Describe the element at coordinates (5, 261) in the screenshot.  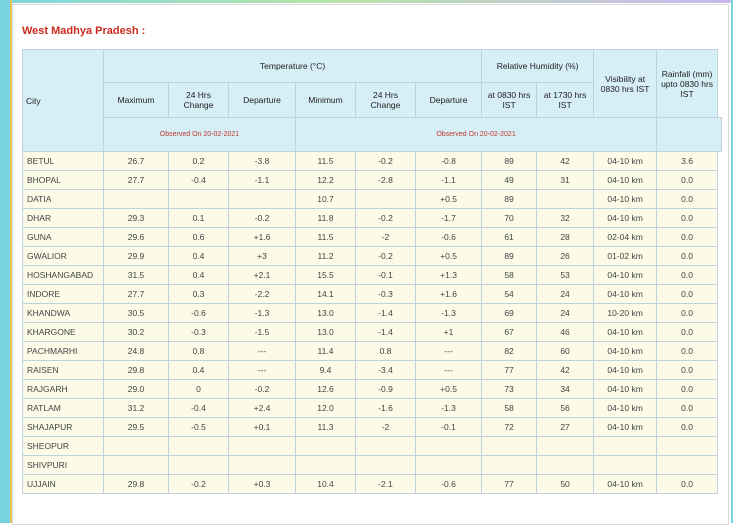
I see `left-decorative-bar` at that location.